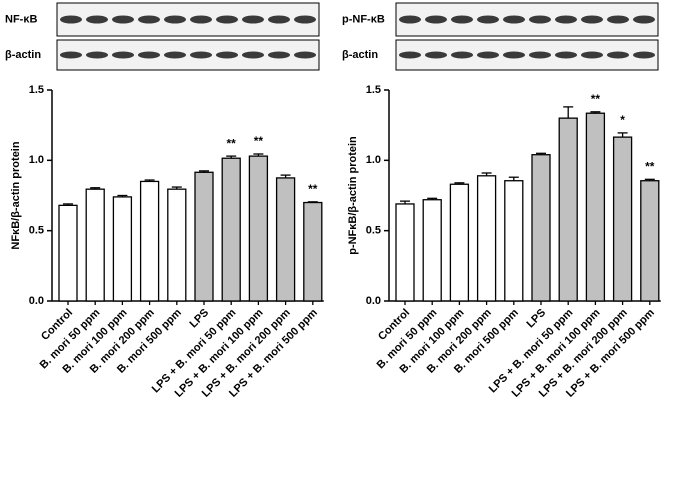 Image resolution: width=674 pixels, height=477 pixels. What do you see at coordinates (363, 19) in the screenshot?
I see `blot-label: p-NF-κB` at bounding box center [363, 19].